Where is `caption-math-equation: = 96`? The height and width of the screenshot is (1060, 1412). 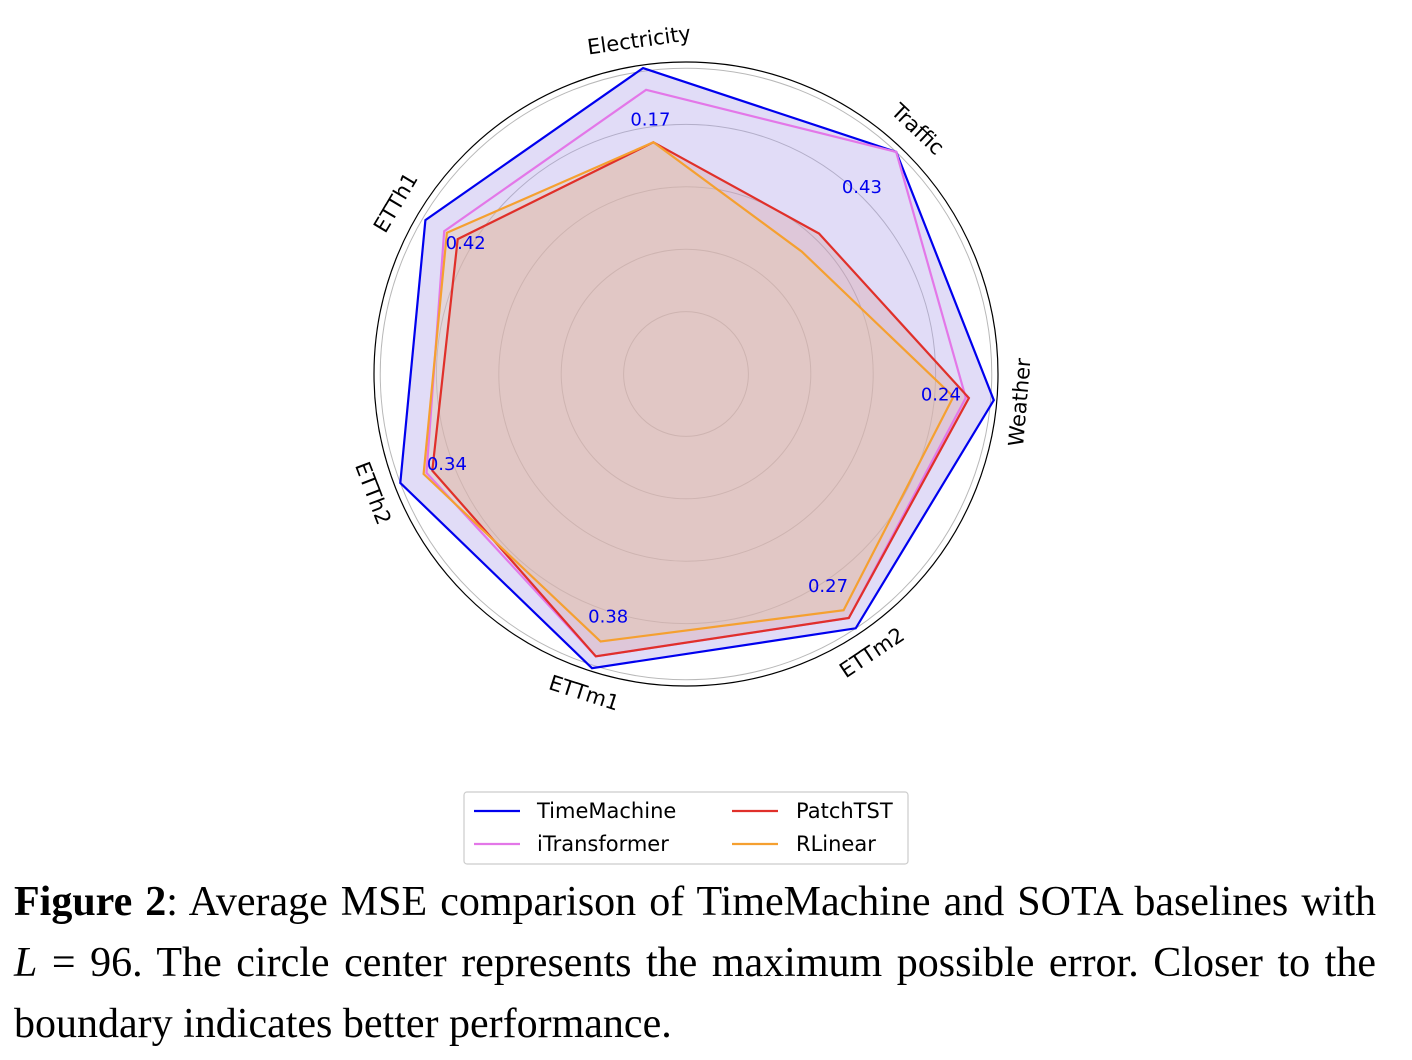 caption-math-equation: = 96 is located at coordinates (85, 963).